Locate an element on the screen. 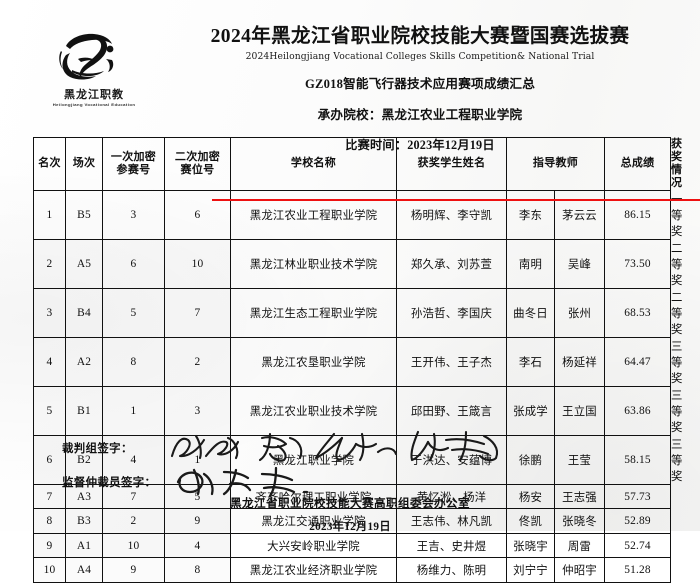 The image size is (700, 583). cell-score: 73.50 is located at coordinates (638, 263).